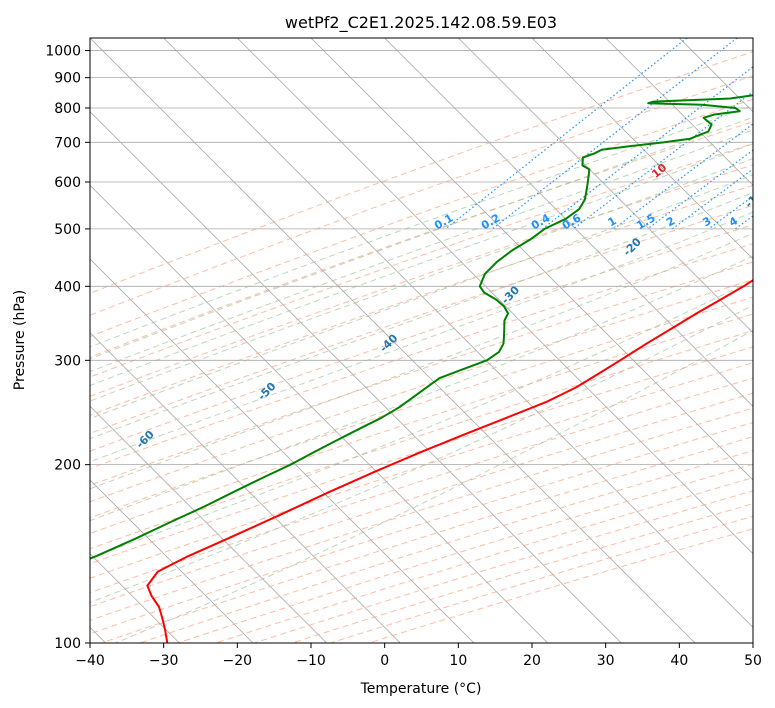 The width and height of the screenshot is (775, 708). What do you see at coordinates (753, 661) in the screenshot?
I see `x-tick-label: 50` at bounding box center [753, 661].